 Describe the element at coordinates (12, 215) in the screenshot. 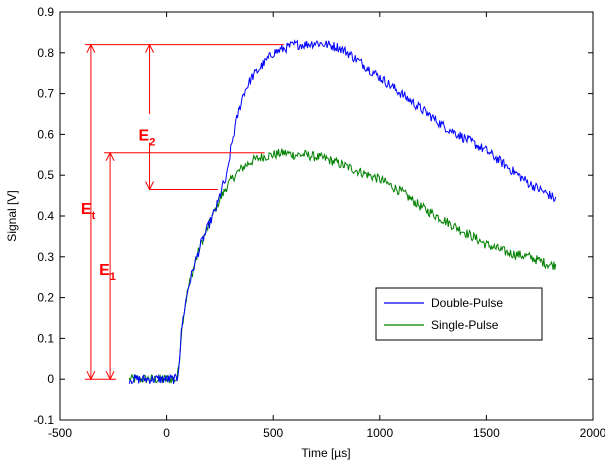

I see `y-axis-label: Signal [V]` at that location.